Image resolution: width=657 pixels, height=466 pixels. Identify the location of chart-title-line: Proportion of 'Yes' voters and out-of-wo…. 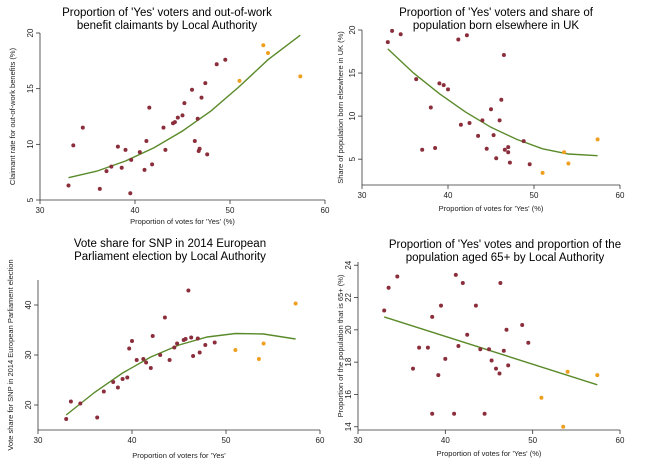
(167, 13).